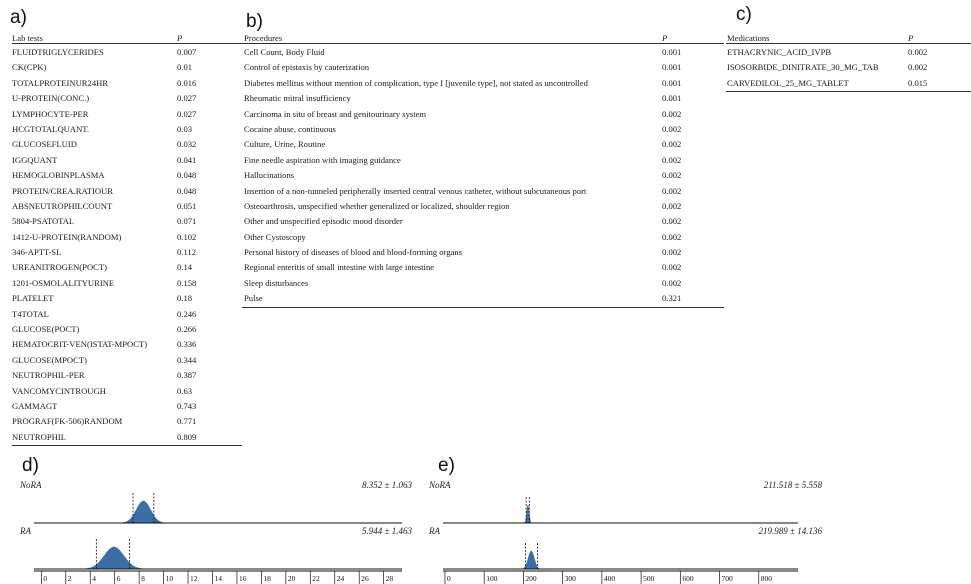  What do you see at coordinates (94, 578) in the screenshot?
I see `x-tick-label: 4` at bounding box center [94, 578].